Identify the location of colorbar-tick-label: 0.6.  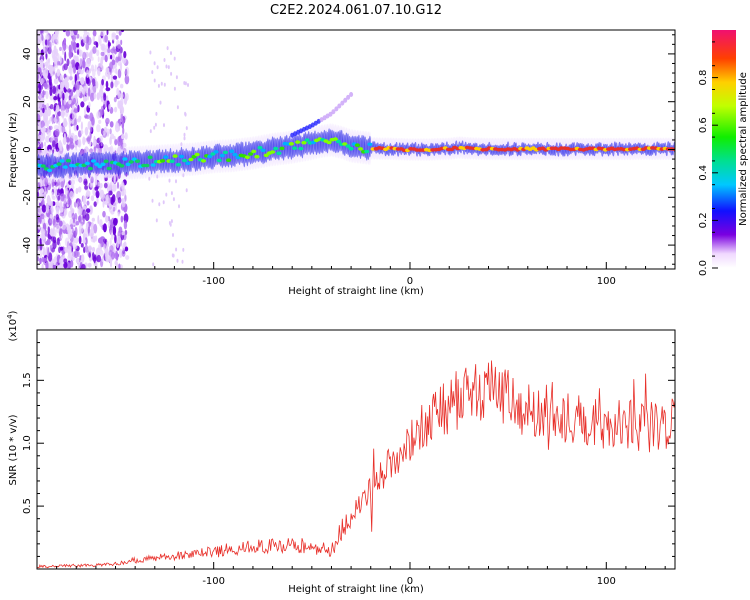
(703, 125).